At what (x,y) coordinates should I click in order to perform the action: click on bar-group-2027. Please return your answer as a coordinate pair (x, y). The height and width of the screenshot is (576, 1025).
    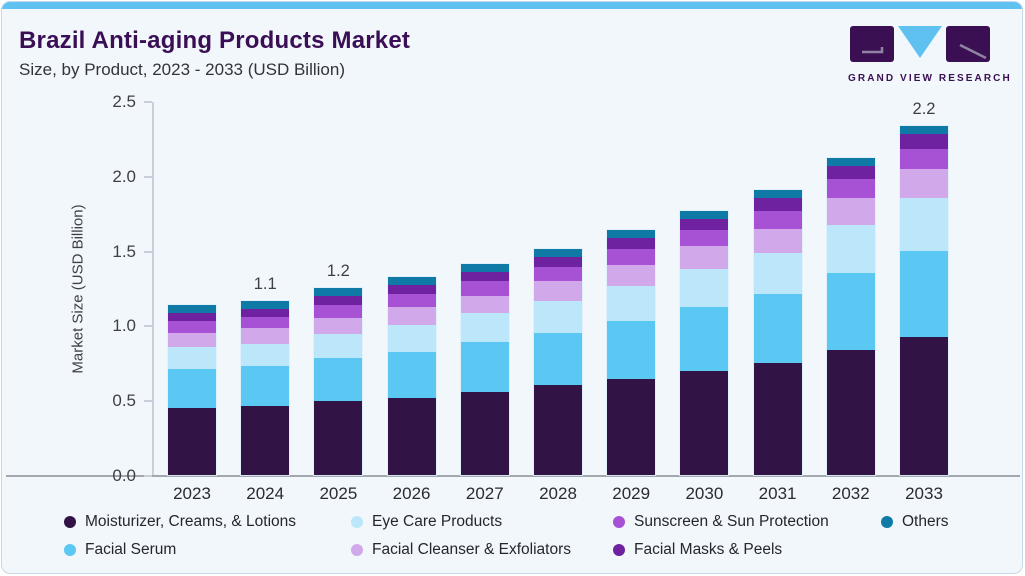
    Looking at the image, I should click on (484, 369).